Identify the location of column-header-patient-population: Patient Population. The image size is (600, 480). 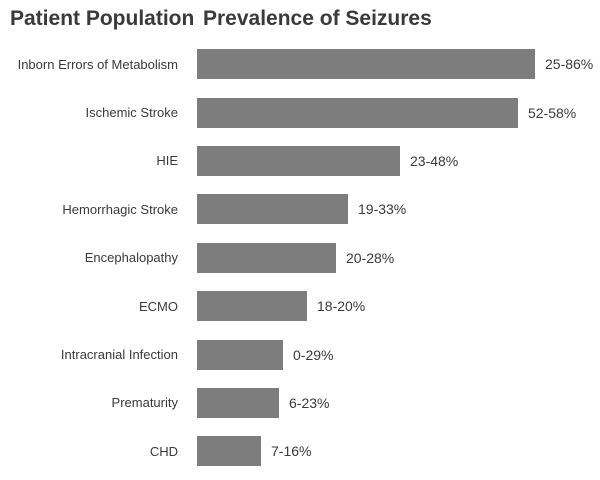
(102, 18).